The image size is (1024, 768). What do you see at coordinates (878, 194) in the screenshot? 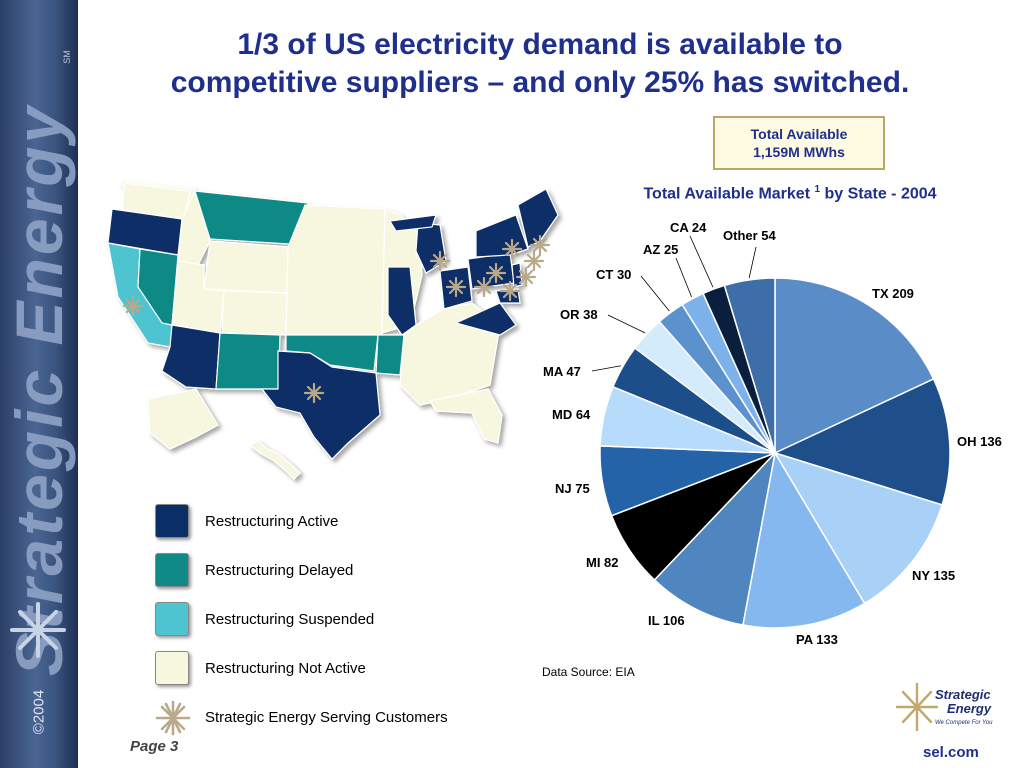
I see `chart-title-suffix: by State - 2004` at bounding box center [878, 194].